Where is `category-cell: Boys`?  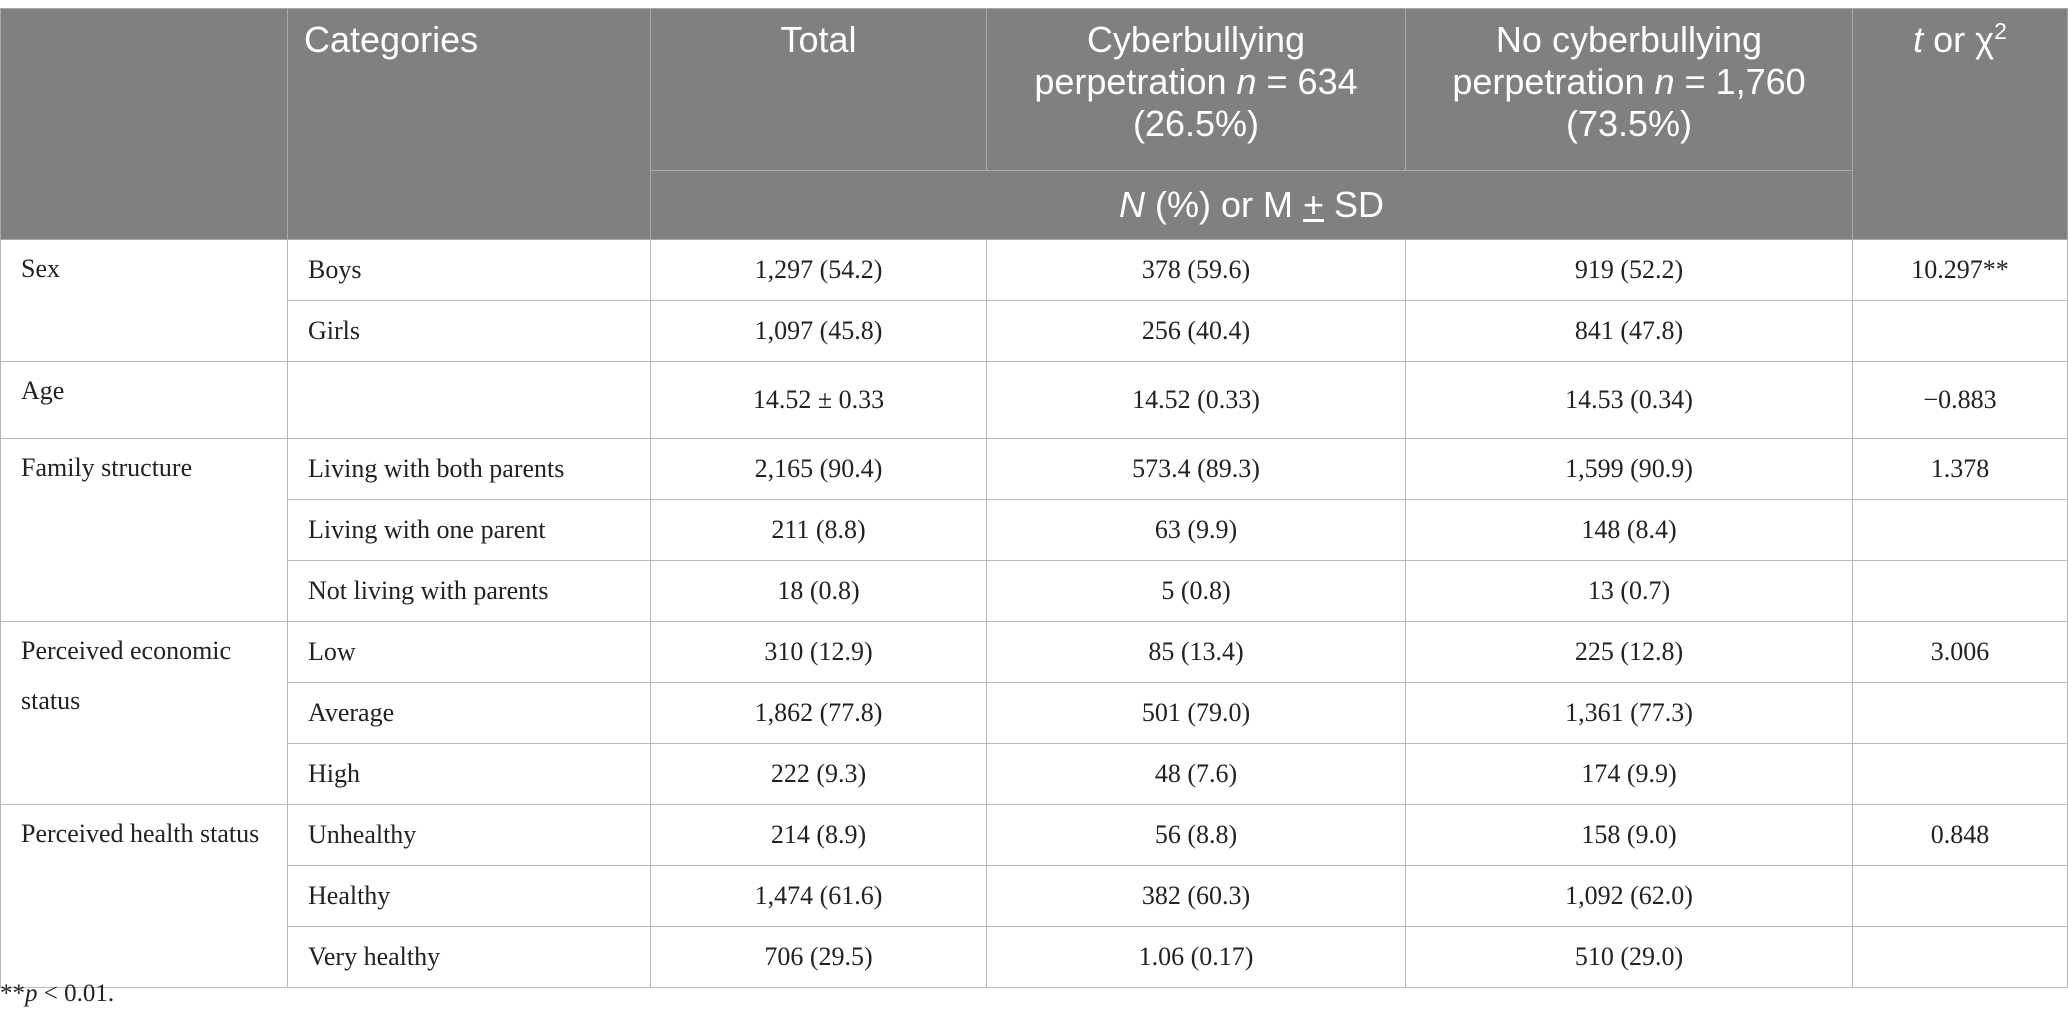
category-cell: Boys is located at coordinates (469, 270).